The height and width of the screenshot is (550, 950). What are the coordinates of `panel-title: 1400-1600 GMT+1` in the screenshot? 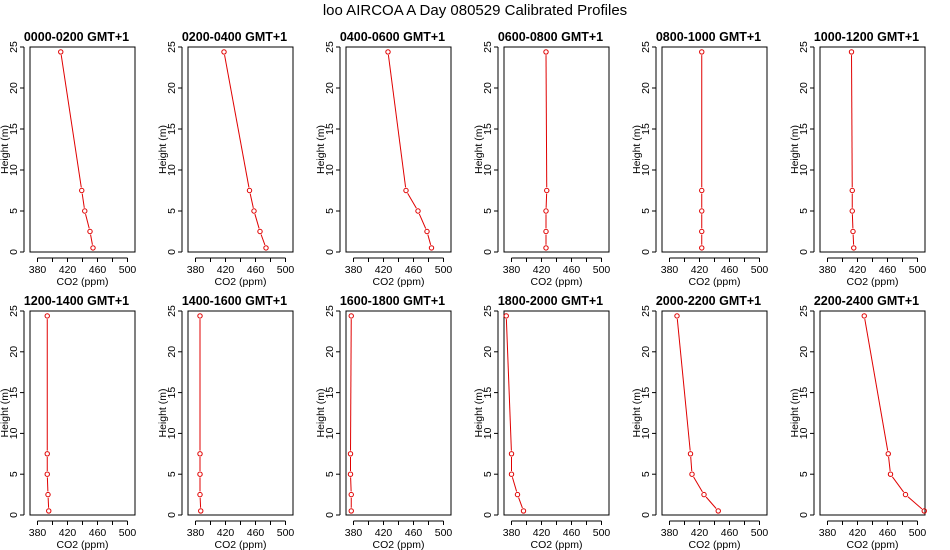 It's located at (234, 301).